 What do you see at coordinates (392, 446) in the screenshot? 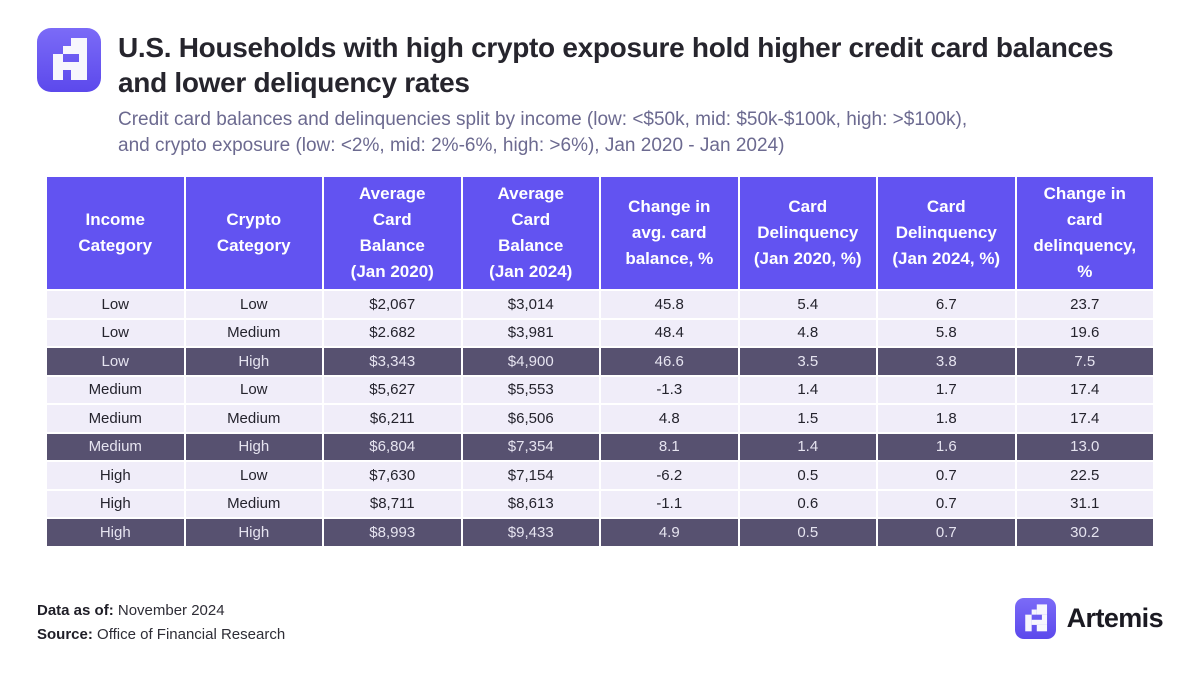
I see `table-cell: $6,804` at bounding box center [392, 446].